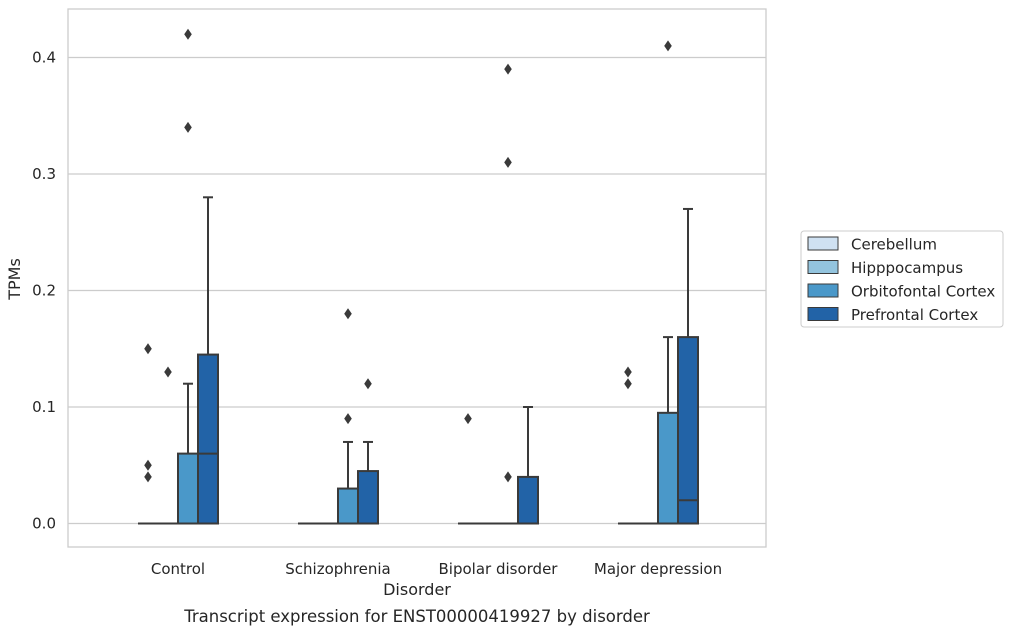 The height and width of the screenshot is (634, 1014). I want to click on x-tick-label: Schizophrenia, so click(337, 569).